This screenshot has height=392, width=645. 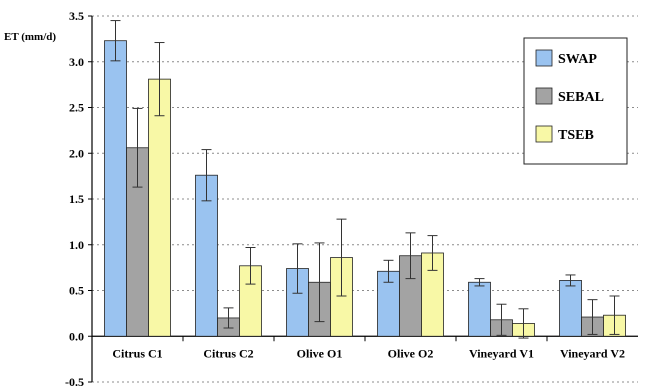 What do you see at coordinates (76, 199) in the screenshot?
I see `y-tick-label: 1.5` at bounding box center [76, 199].